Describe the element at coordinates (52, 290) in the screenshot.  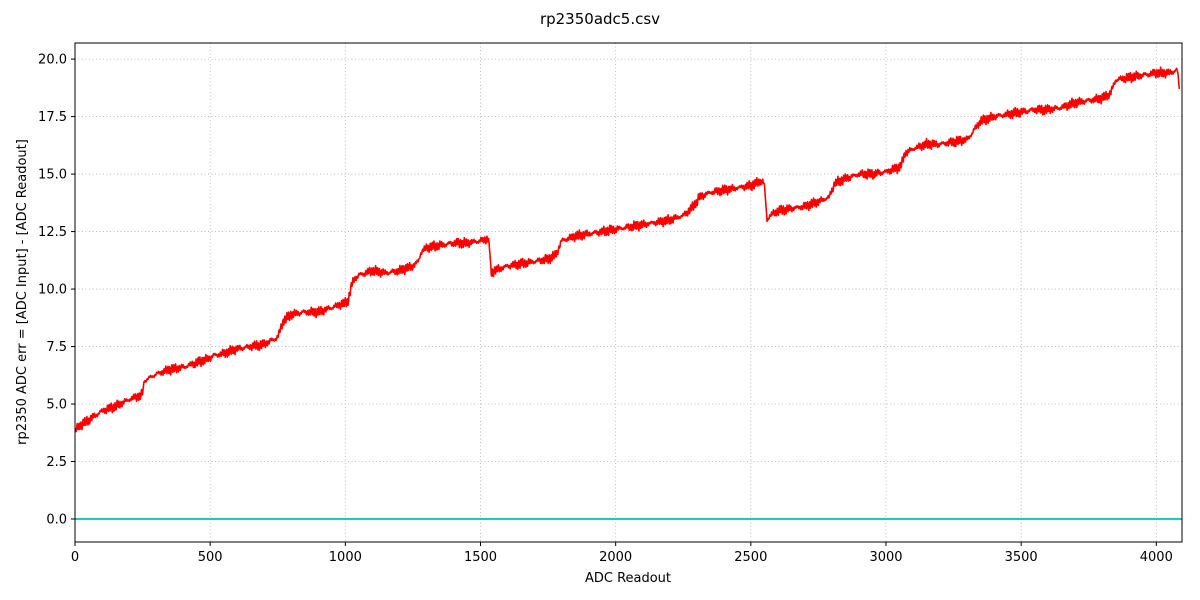
I see `y-tick-label: 10.0` at that location.